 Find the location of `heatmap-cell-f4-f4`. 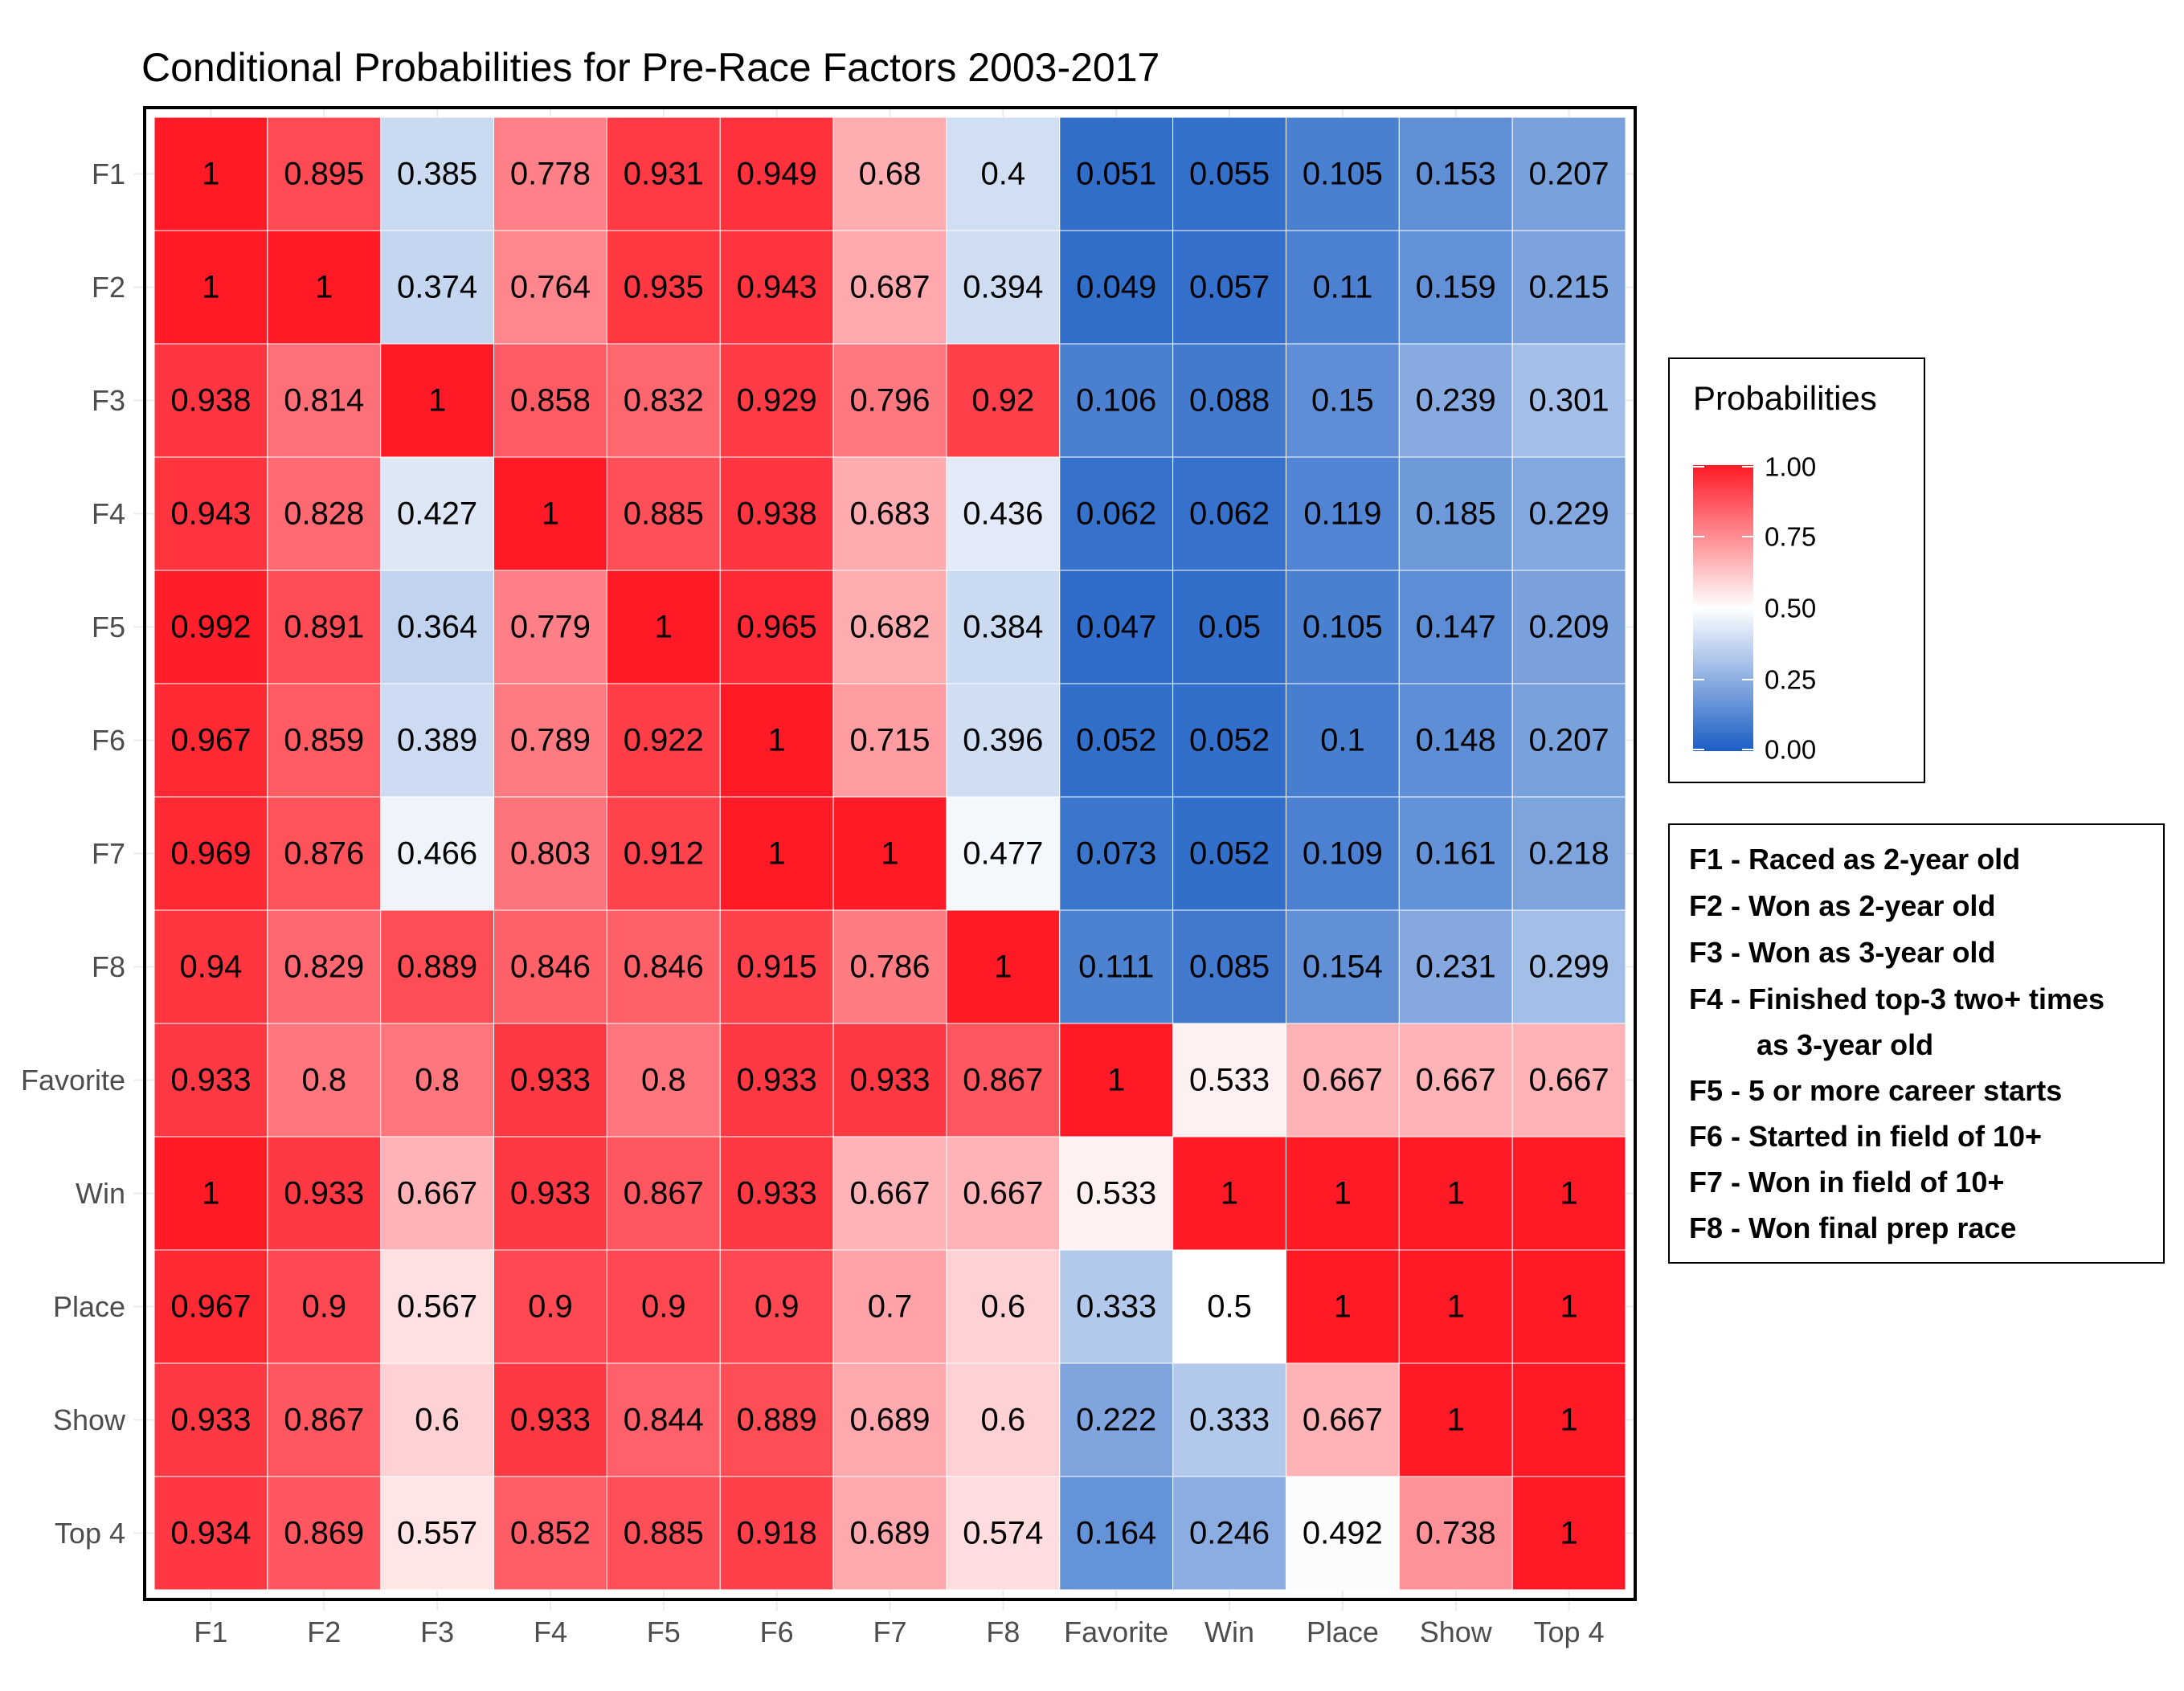

heatmap-cell-f4-f4 is located at coordinates (550, 513).